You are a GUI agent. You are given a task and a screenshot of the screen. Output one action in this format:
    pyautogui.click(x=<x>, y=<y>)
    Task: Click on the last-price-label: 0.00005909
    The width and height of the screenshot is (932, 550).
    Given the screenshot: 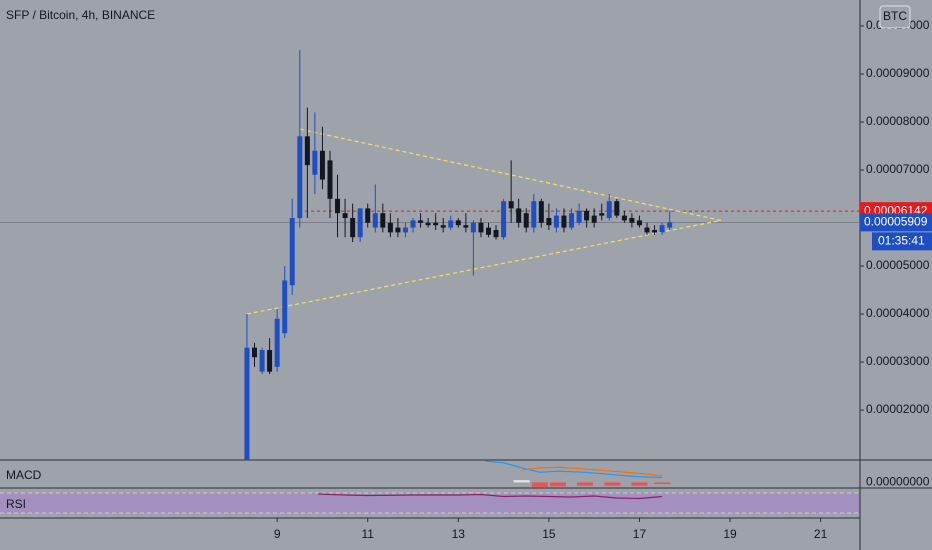 What is the action you would take?
    pyautogui.click(x=896, y=222)
    